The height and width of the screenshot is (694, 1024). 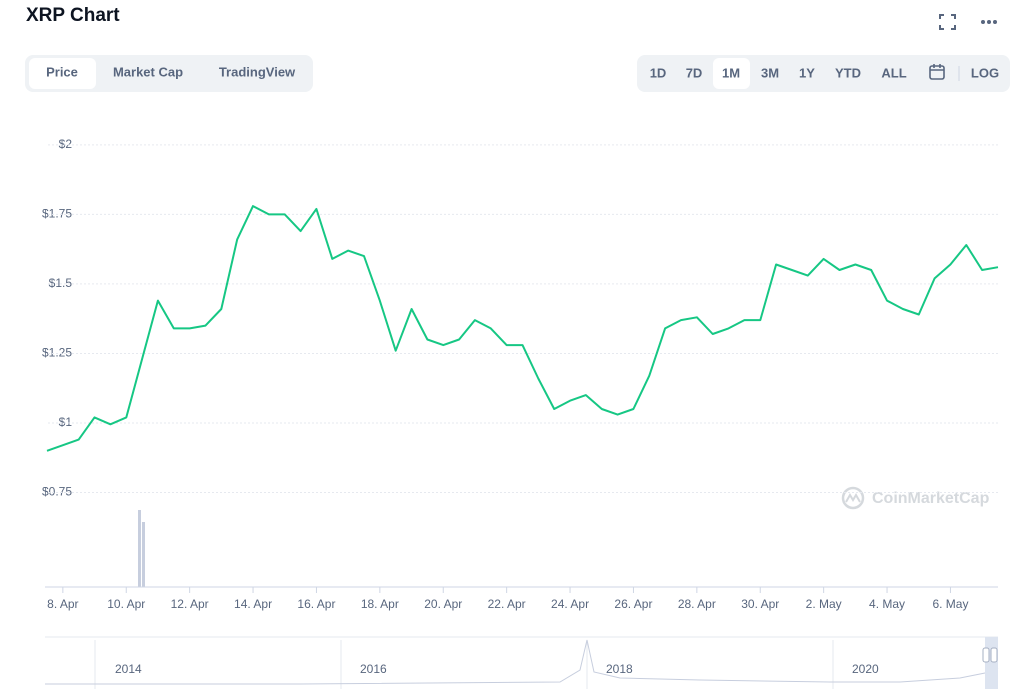 What do you see at coordinates (770, 72) in the screenshot?
I see `range-button: 3M` at bounding box center [770, 72].